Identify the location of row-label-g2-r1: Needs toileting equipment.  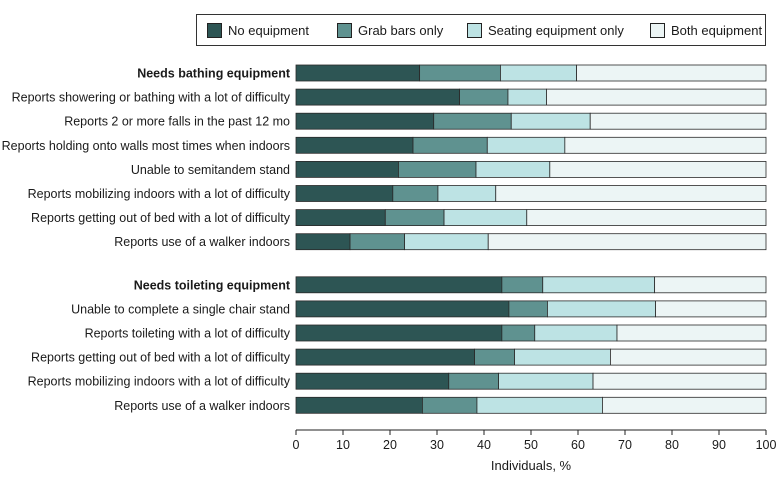
(212, 285).